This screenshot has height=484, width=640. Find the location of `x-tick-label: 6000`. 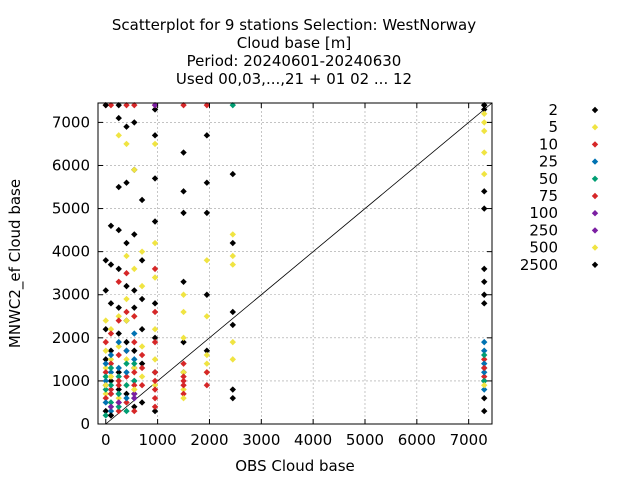

x-tick-label: 6000 is located at coordinates (417, 440).